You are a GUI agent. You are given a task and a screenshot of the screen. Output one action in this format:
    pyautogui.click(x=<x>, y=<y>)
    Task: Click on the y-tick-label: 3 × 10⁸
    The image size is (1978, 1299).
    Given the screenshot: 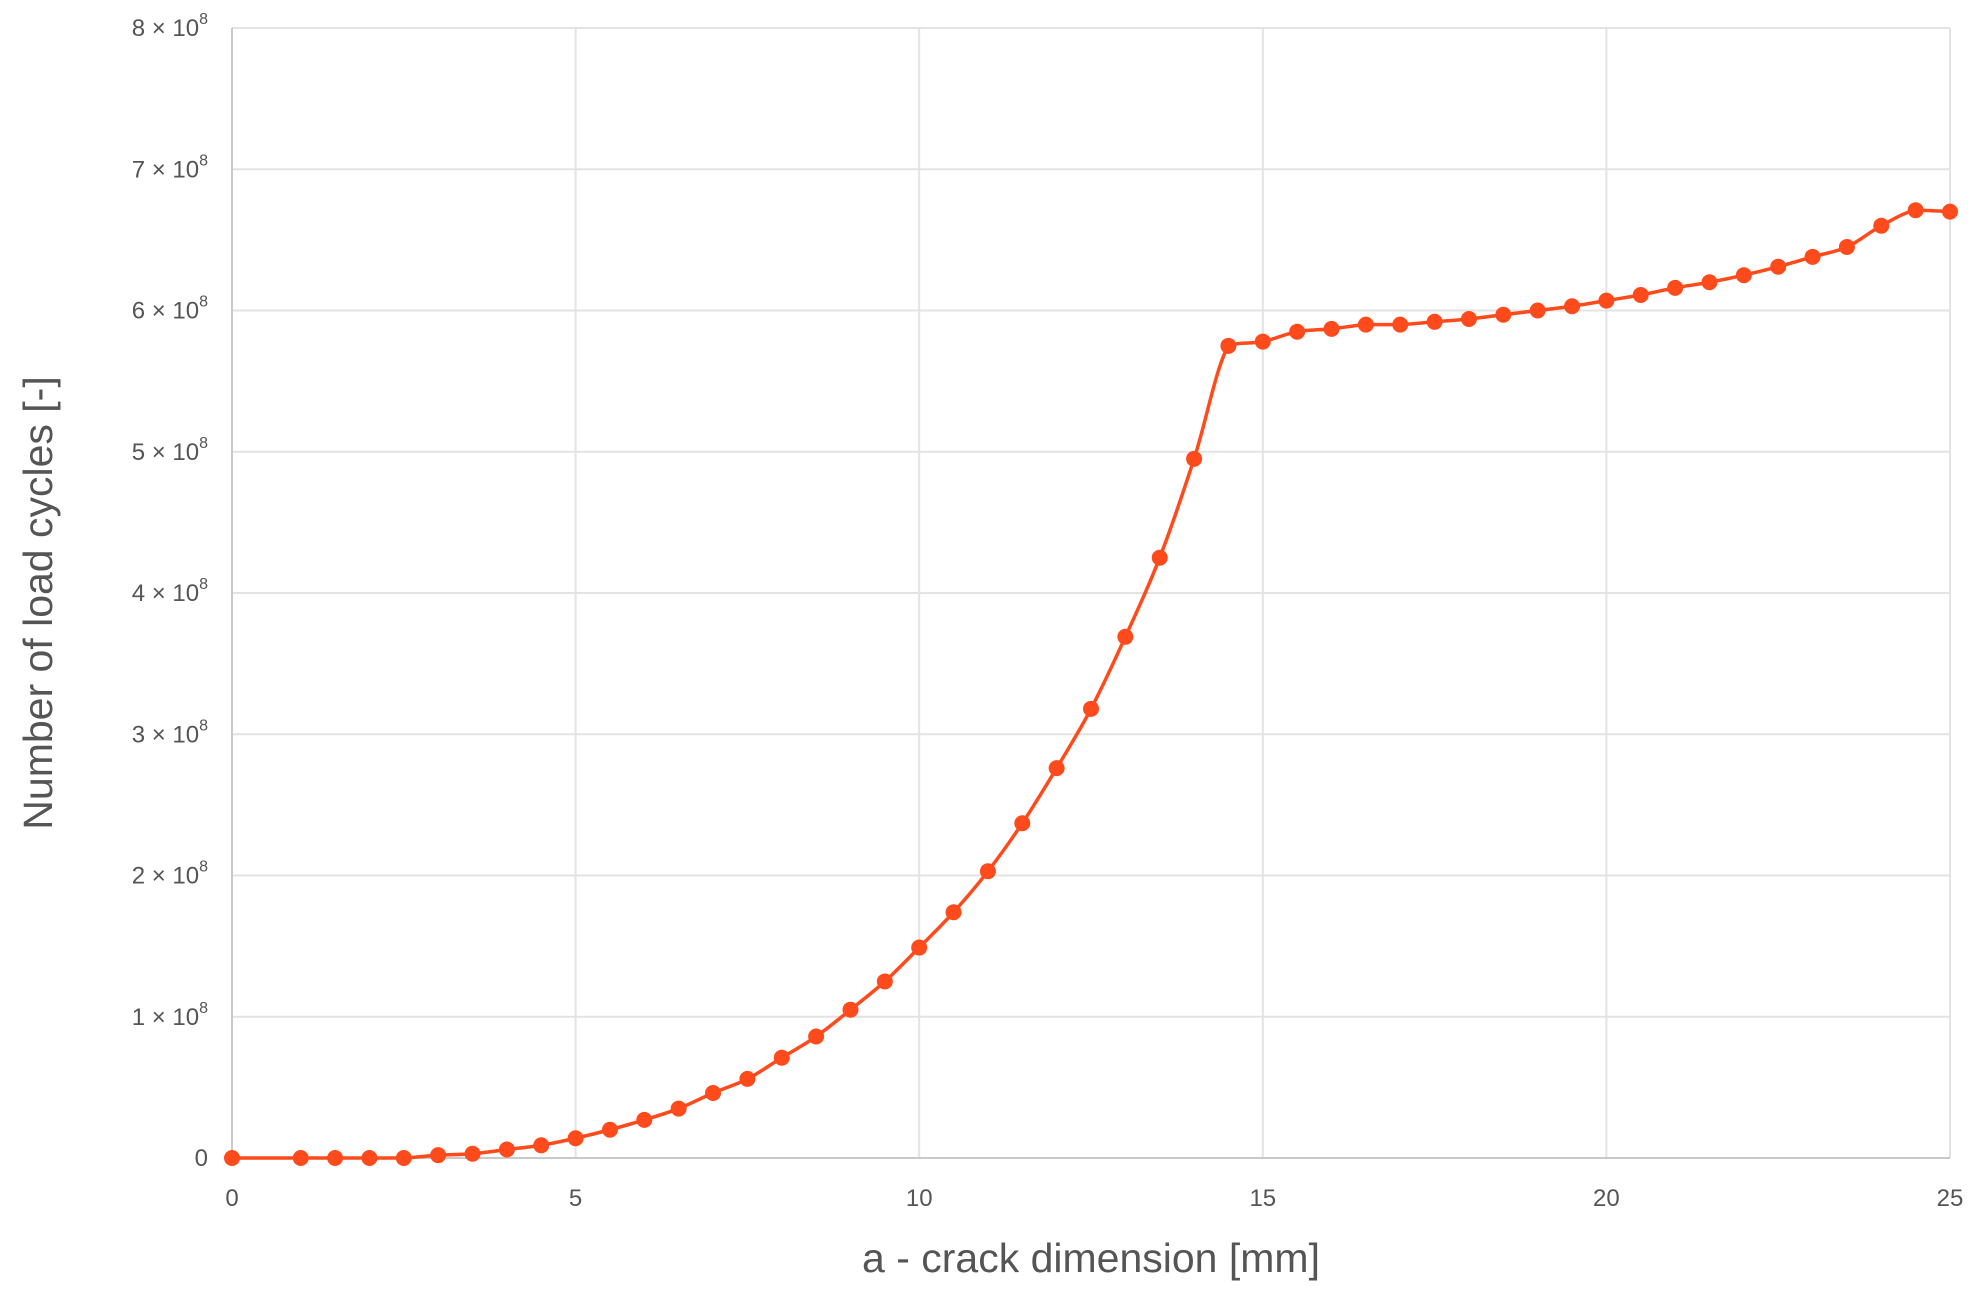 What is the action you would take?
    pyautogui.click(x=170, y=732)
    